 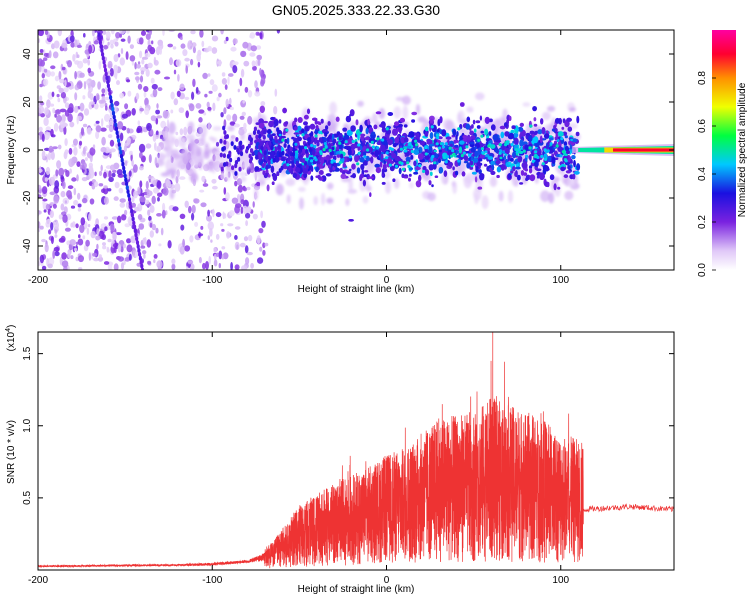 What do you see at coordinates (356, 10) in the screenshot?
I see `figure-title: GN05.2025.333.22.33.G30` at bounding box center [356, 10].